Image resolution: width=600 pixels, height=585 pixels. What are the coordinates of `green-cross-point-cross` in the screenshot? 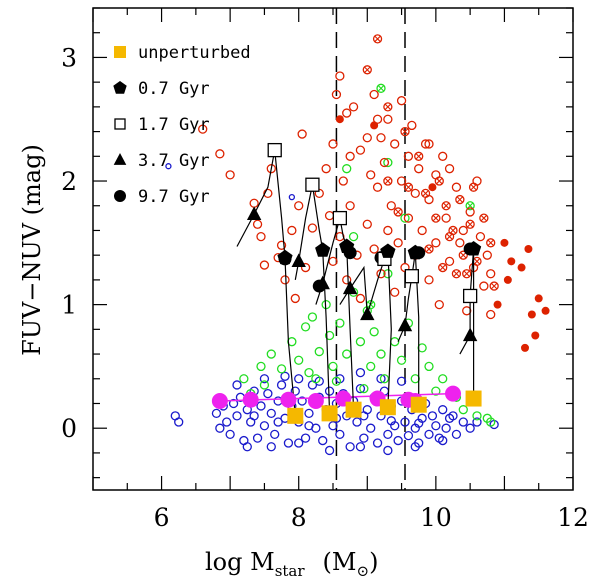 It's located at (381, 88).